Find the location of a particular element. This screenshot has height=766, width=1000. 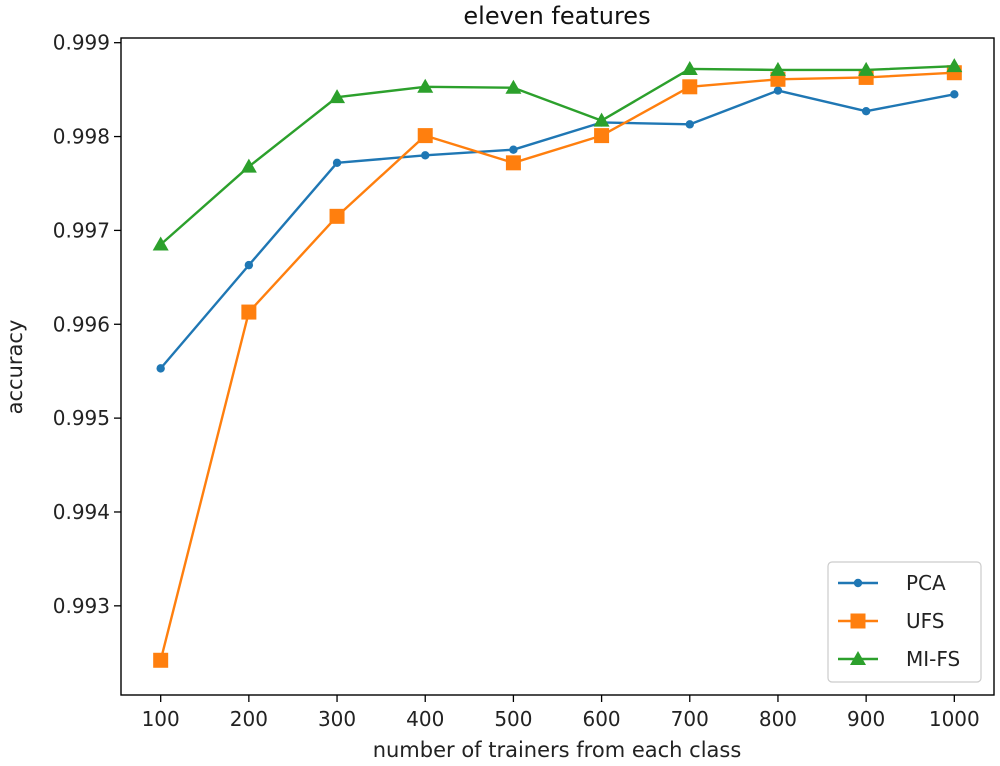

x-tick-label: 300 is located at coordinates (337, 719).